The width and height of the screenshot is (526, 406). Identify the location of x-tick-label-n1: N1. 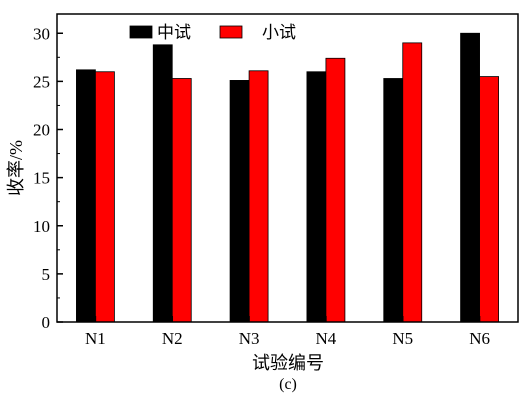
(95, 338).